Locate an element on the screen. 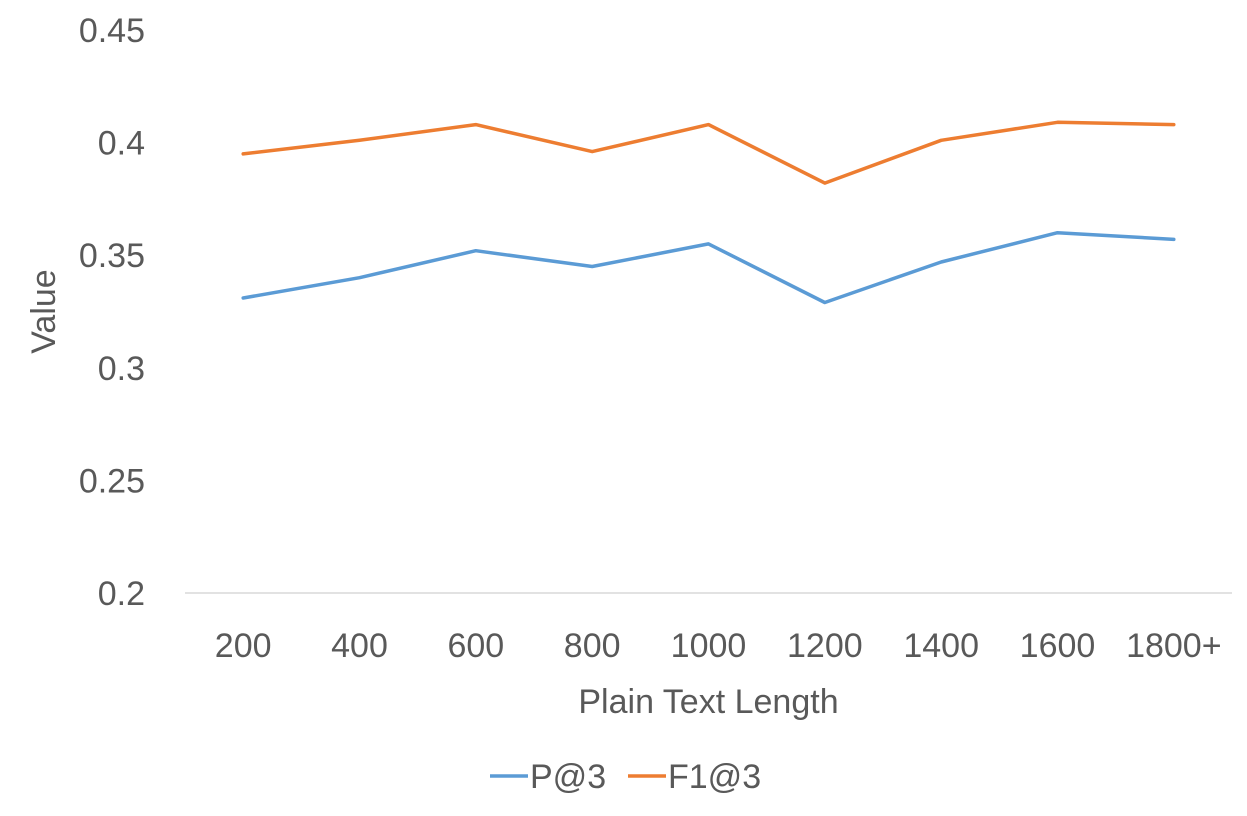  x-tick-label: 400 is located at coordinates (359, 646).